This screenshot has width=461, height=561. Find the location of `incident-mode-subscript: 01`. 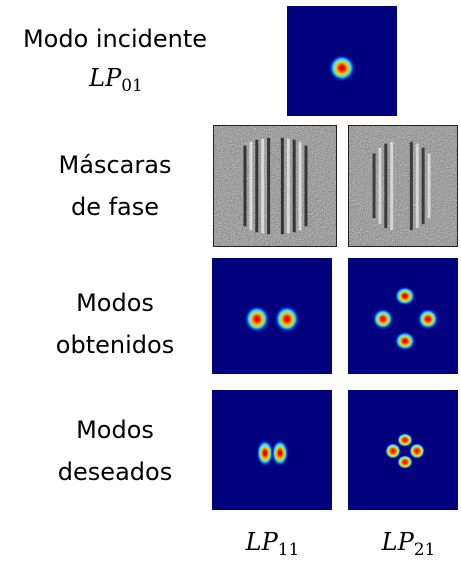

incident-mode-subscript: 01 is located at coordinates (132, 86).